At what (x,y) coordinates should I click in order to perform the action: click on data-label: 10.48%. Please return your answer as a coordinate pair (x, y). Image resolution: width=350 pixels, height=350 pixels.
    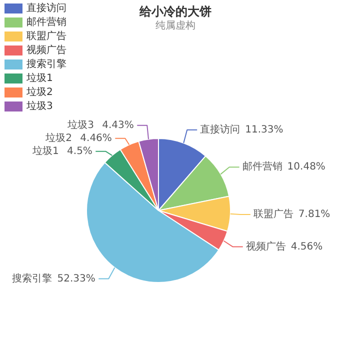
    Looking at the image, I should click on (306, 167).